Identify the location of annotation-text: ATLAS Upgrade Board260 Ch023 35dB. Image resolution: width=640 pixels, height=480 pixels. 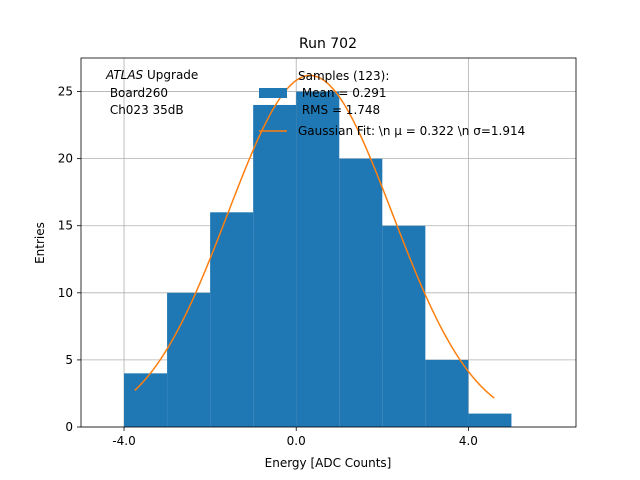
(151, 92).